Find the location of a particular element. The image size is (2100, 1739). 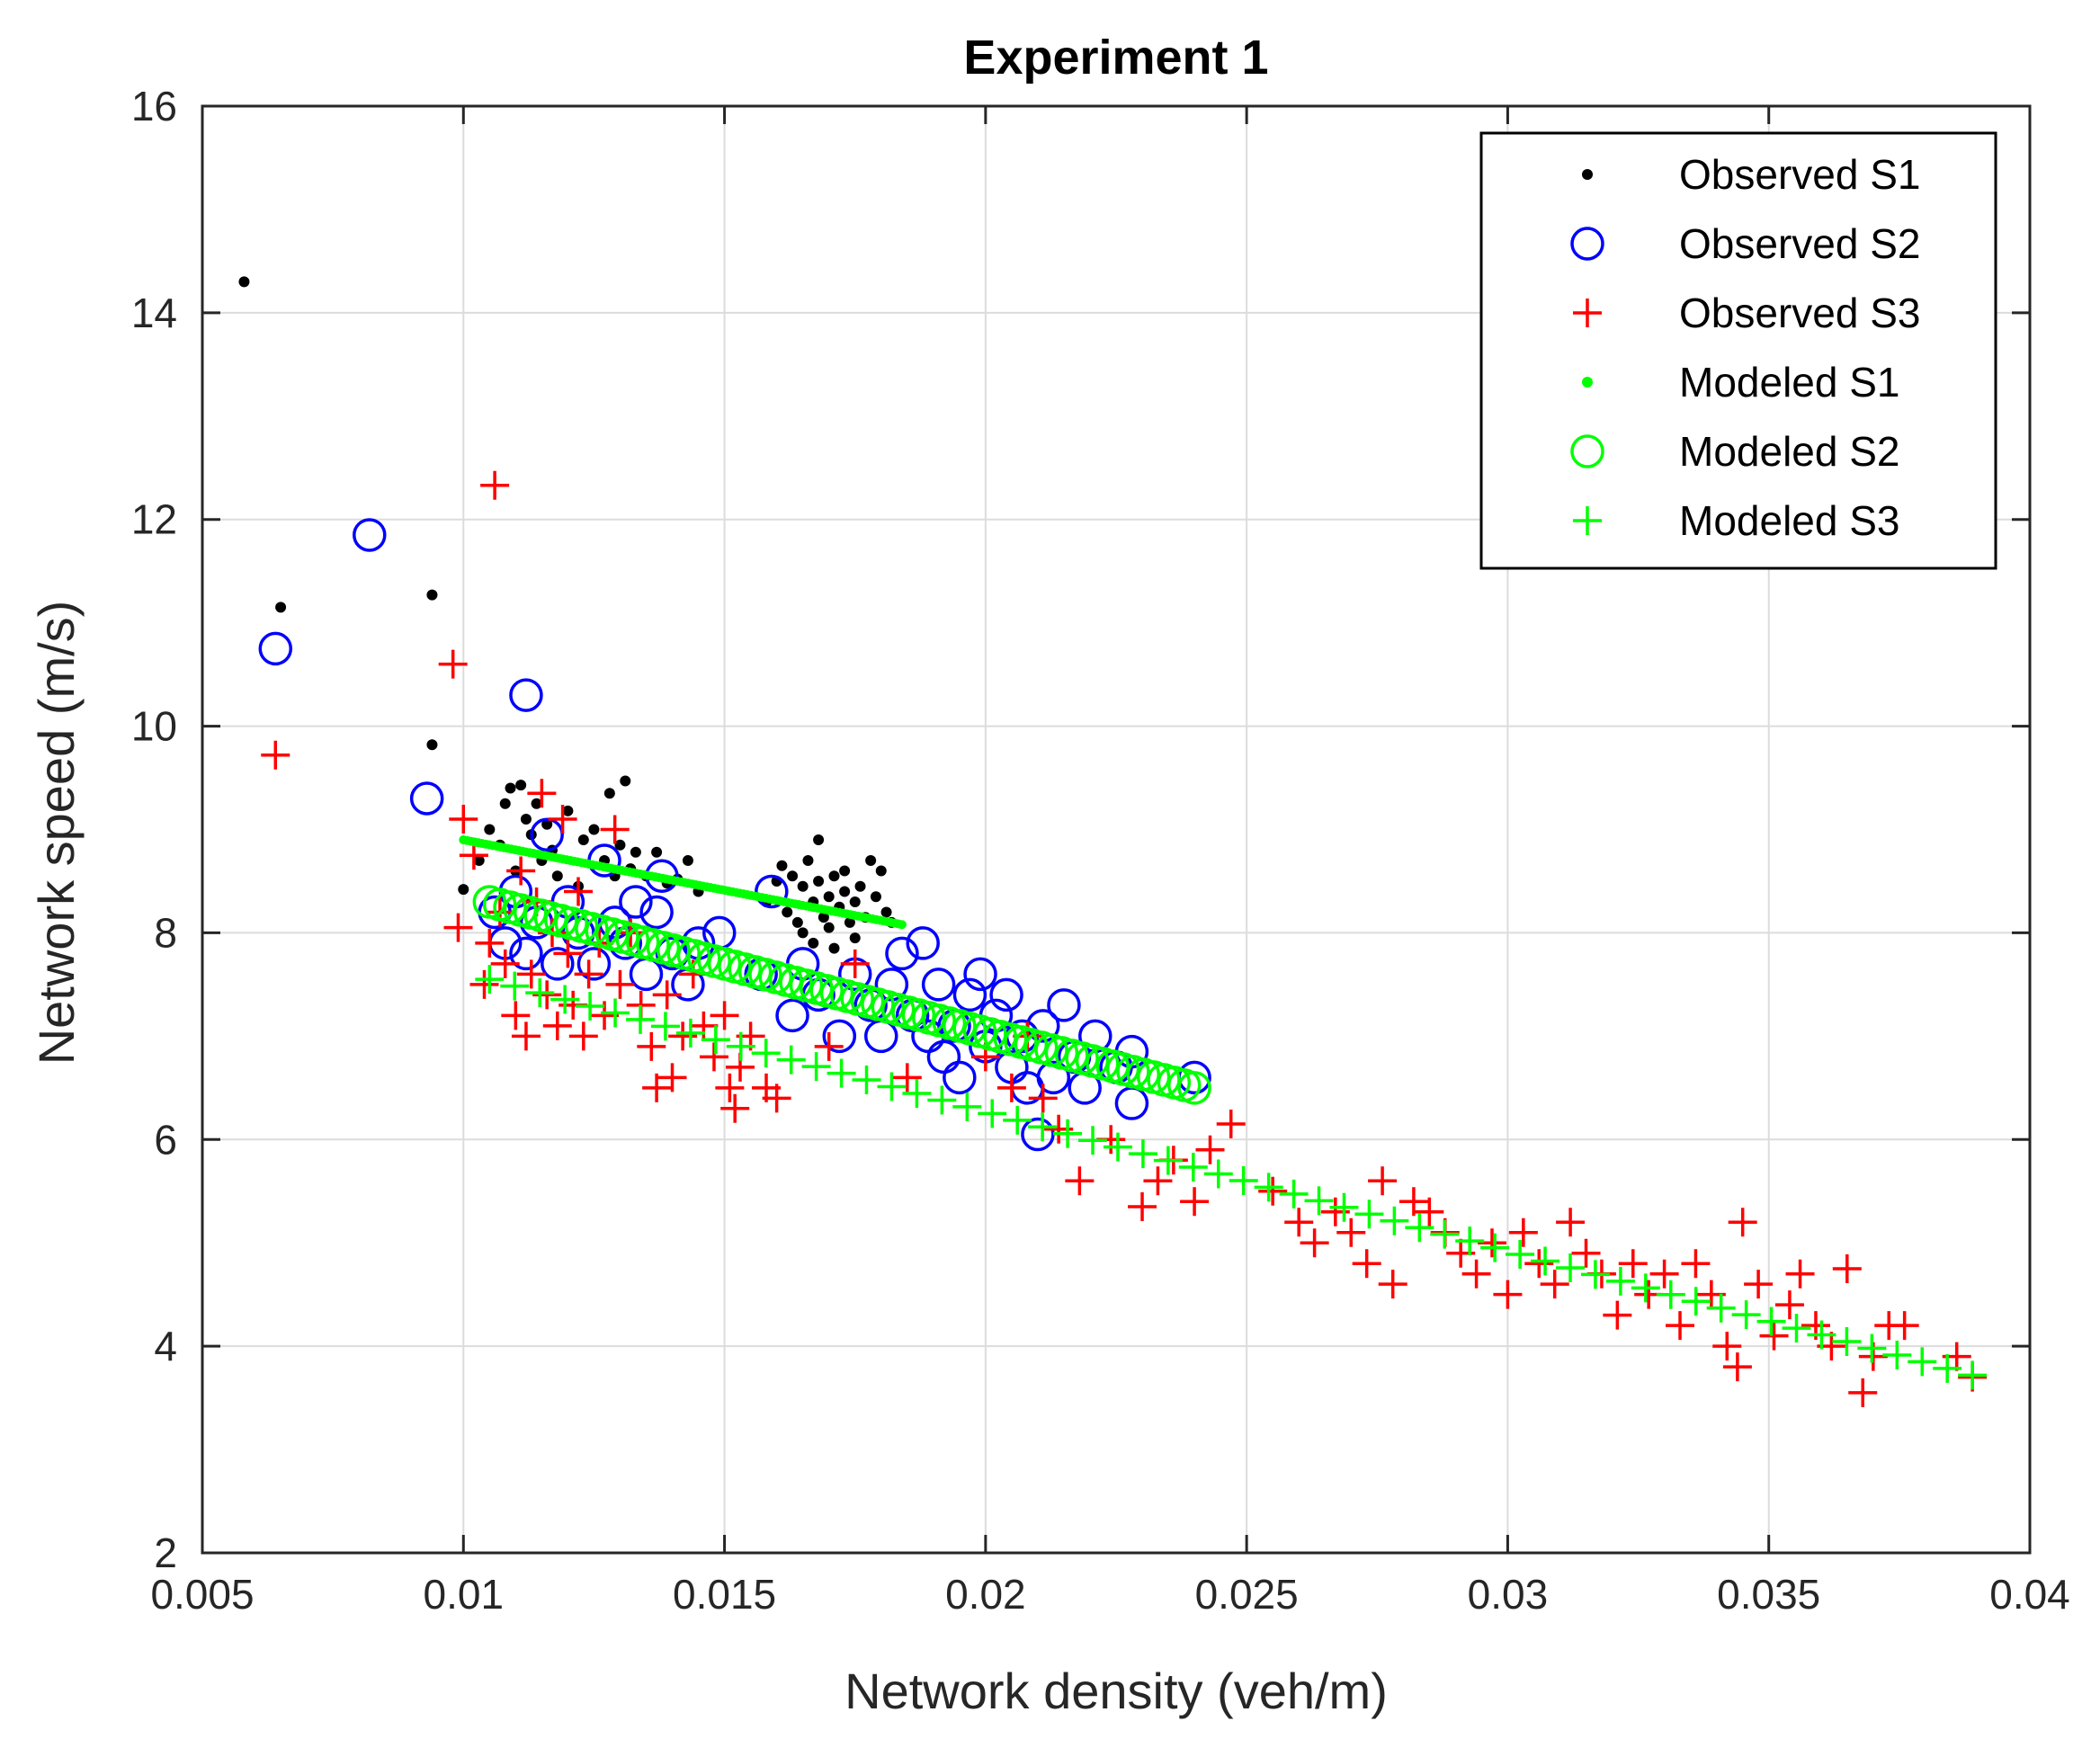

x-tick-label: 0.005 is located at coordinates (202, 1595).